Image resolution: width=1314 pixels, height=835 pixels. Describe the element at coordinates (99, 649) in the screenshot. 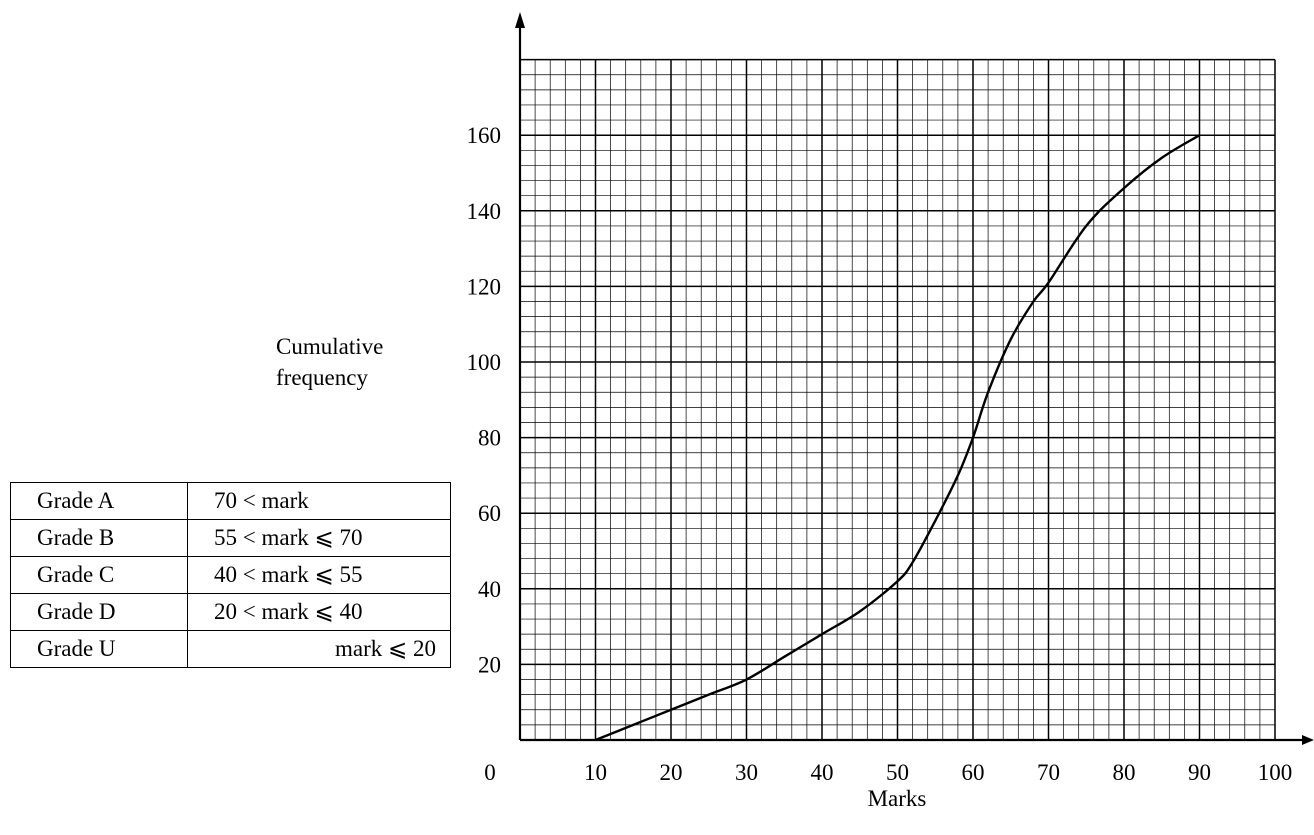

I see `grade-cell: Grade U` at that location.